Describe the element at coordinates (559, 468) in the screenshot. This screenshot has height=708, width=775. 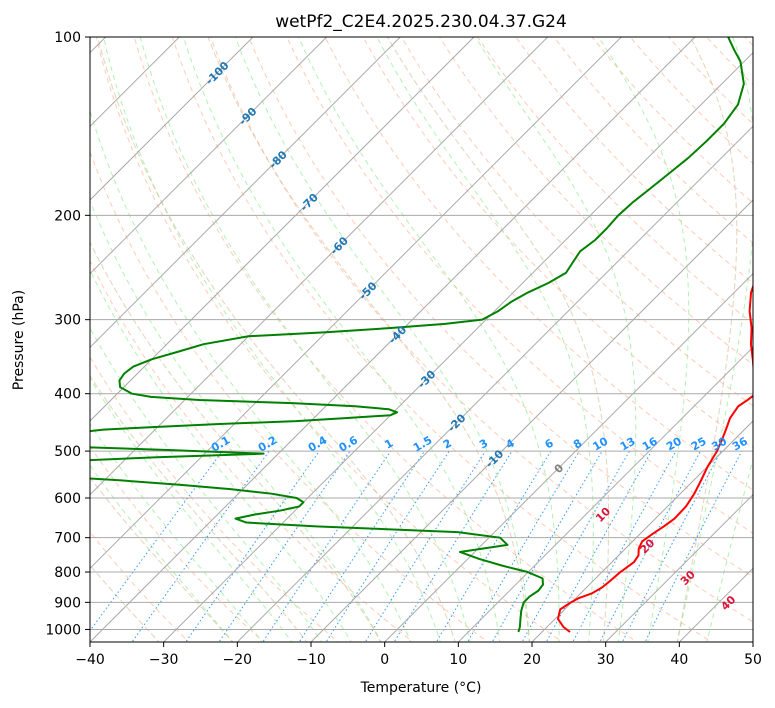
I see `dry-adiabat-label: 0` at that location.